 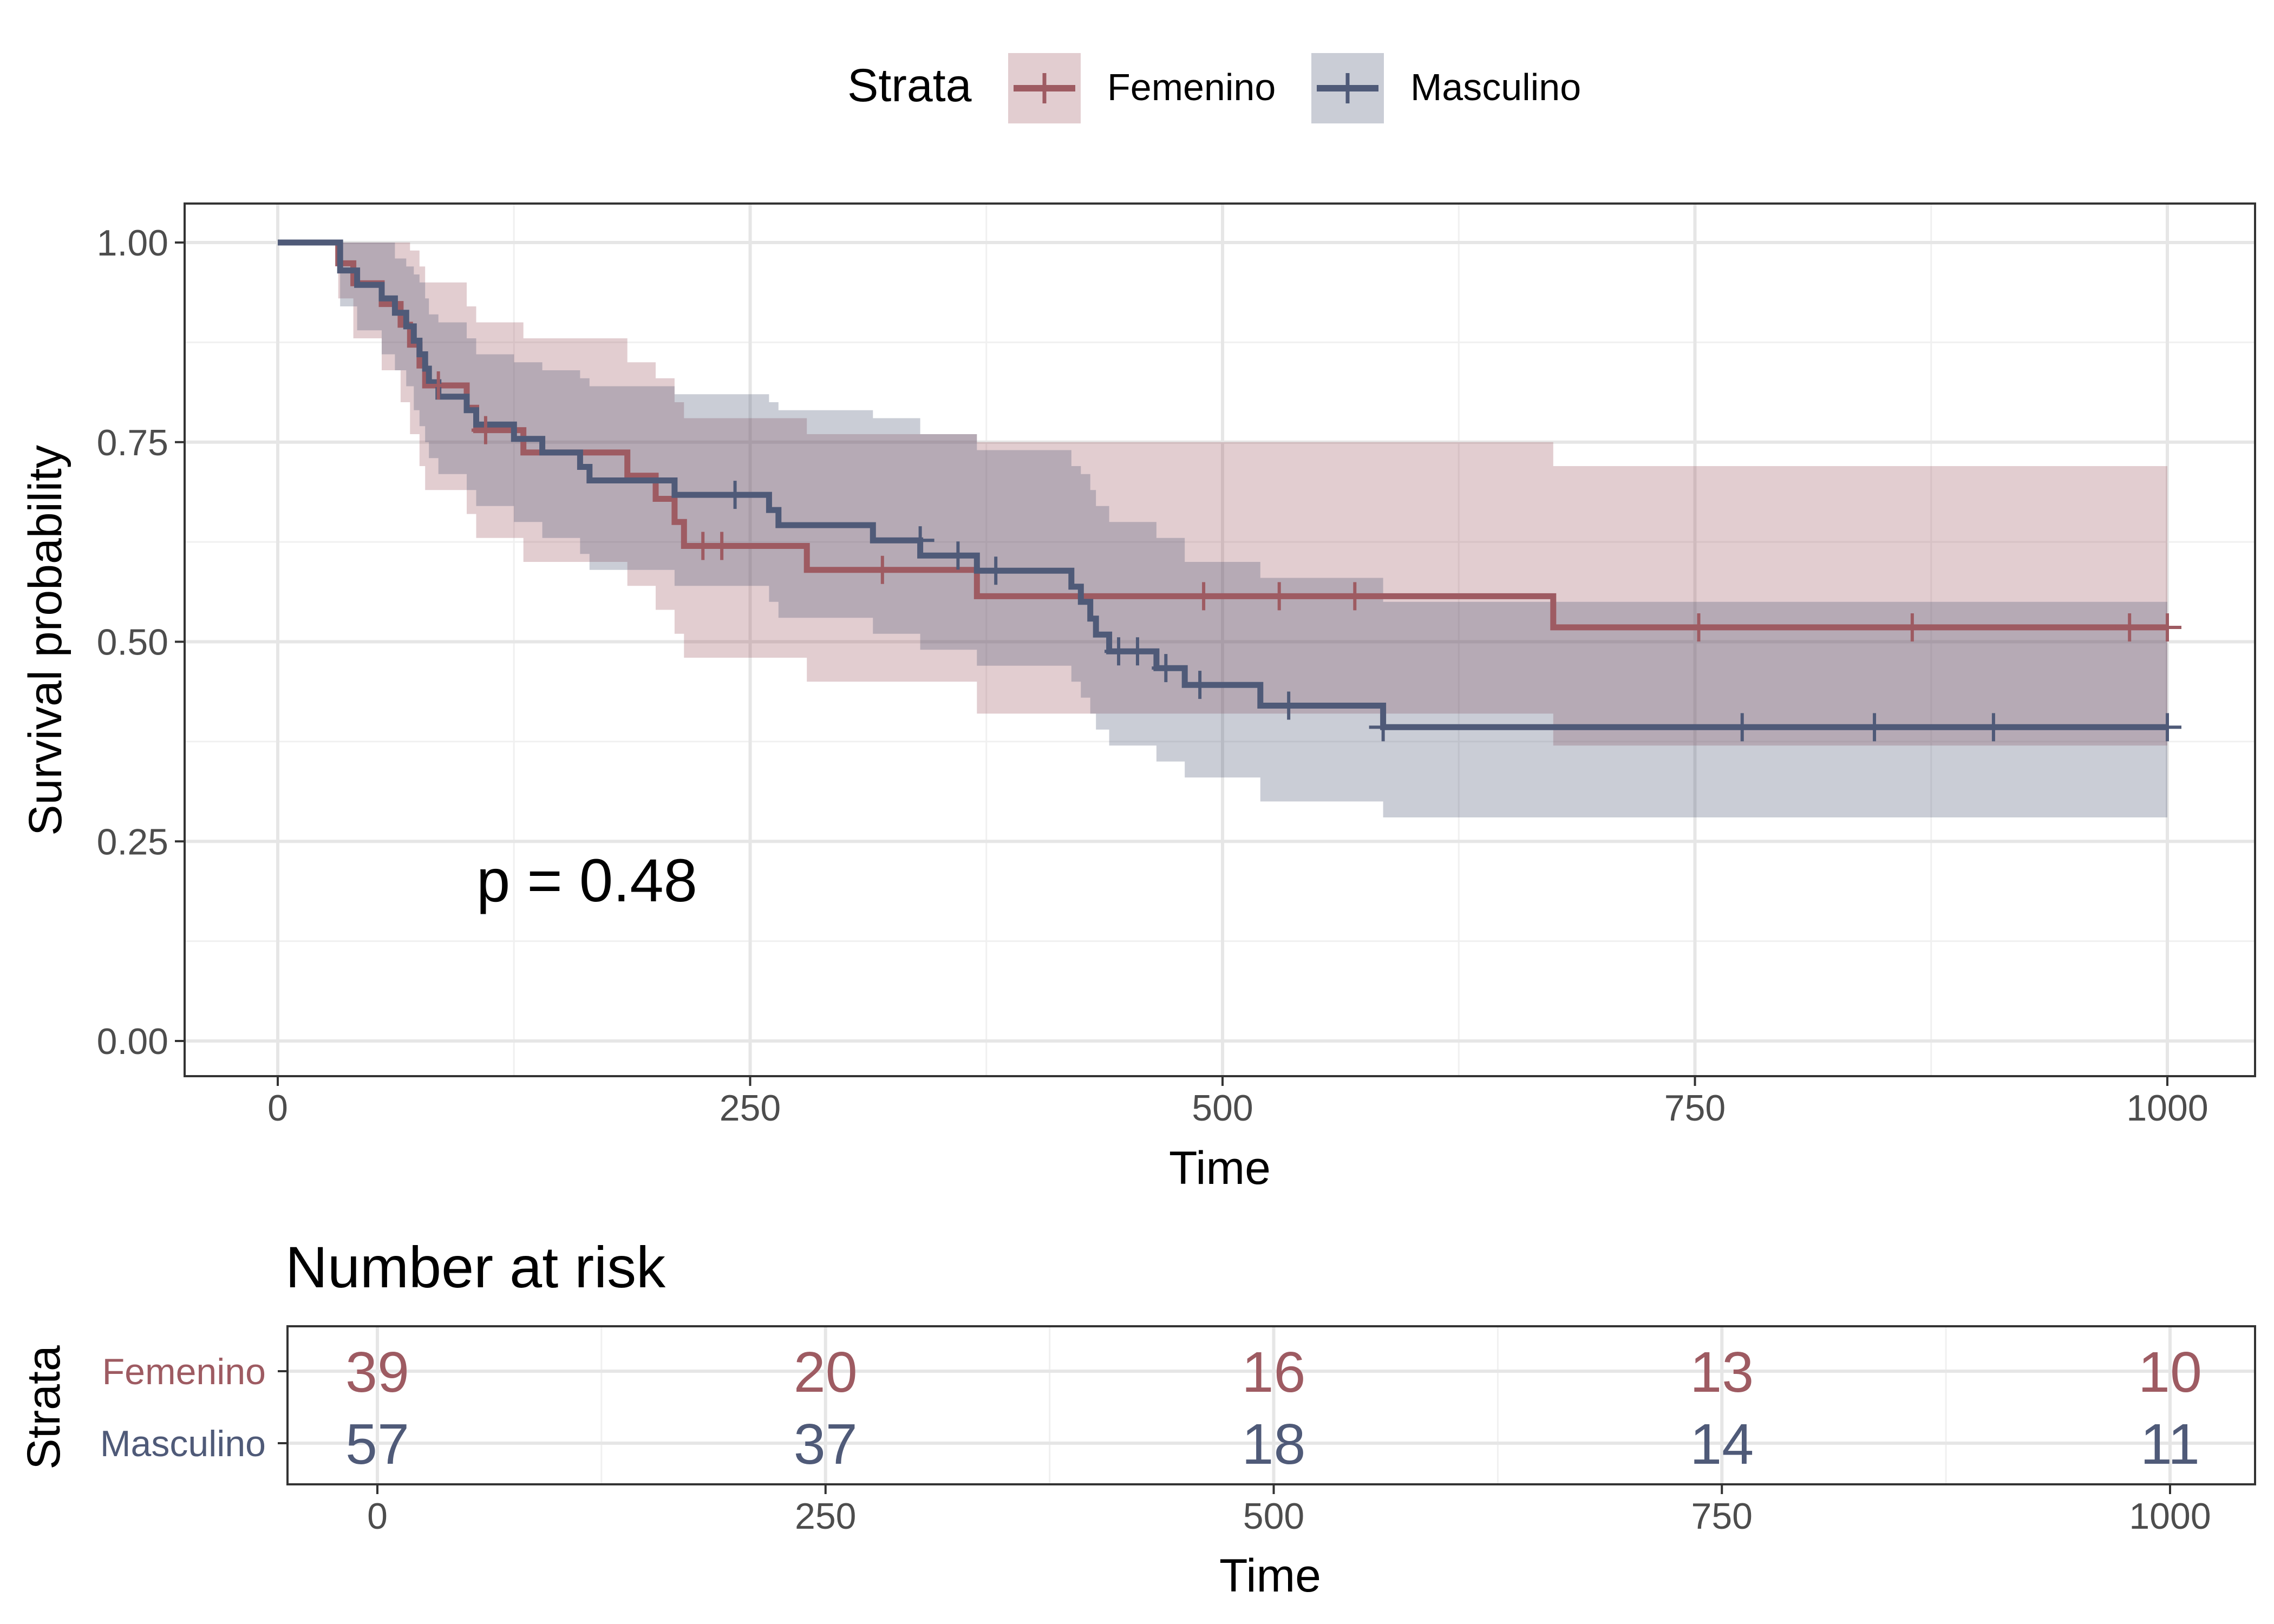 I want to click on legend: Strata Femenino Masculino, so click(x=1214, y=88).